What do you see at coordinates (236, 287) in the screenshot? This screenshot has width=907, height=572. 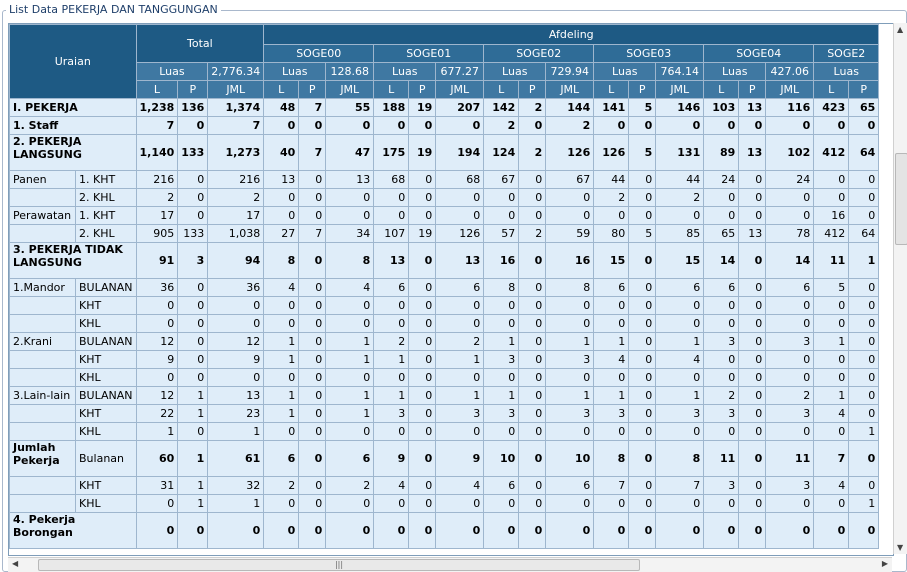 I see `table-cell: 36` at bounding box center [236, 287].